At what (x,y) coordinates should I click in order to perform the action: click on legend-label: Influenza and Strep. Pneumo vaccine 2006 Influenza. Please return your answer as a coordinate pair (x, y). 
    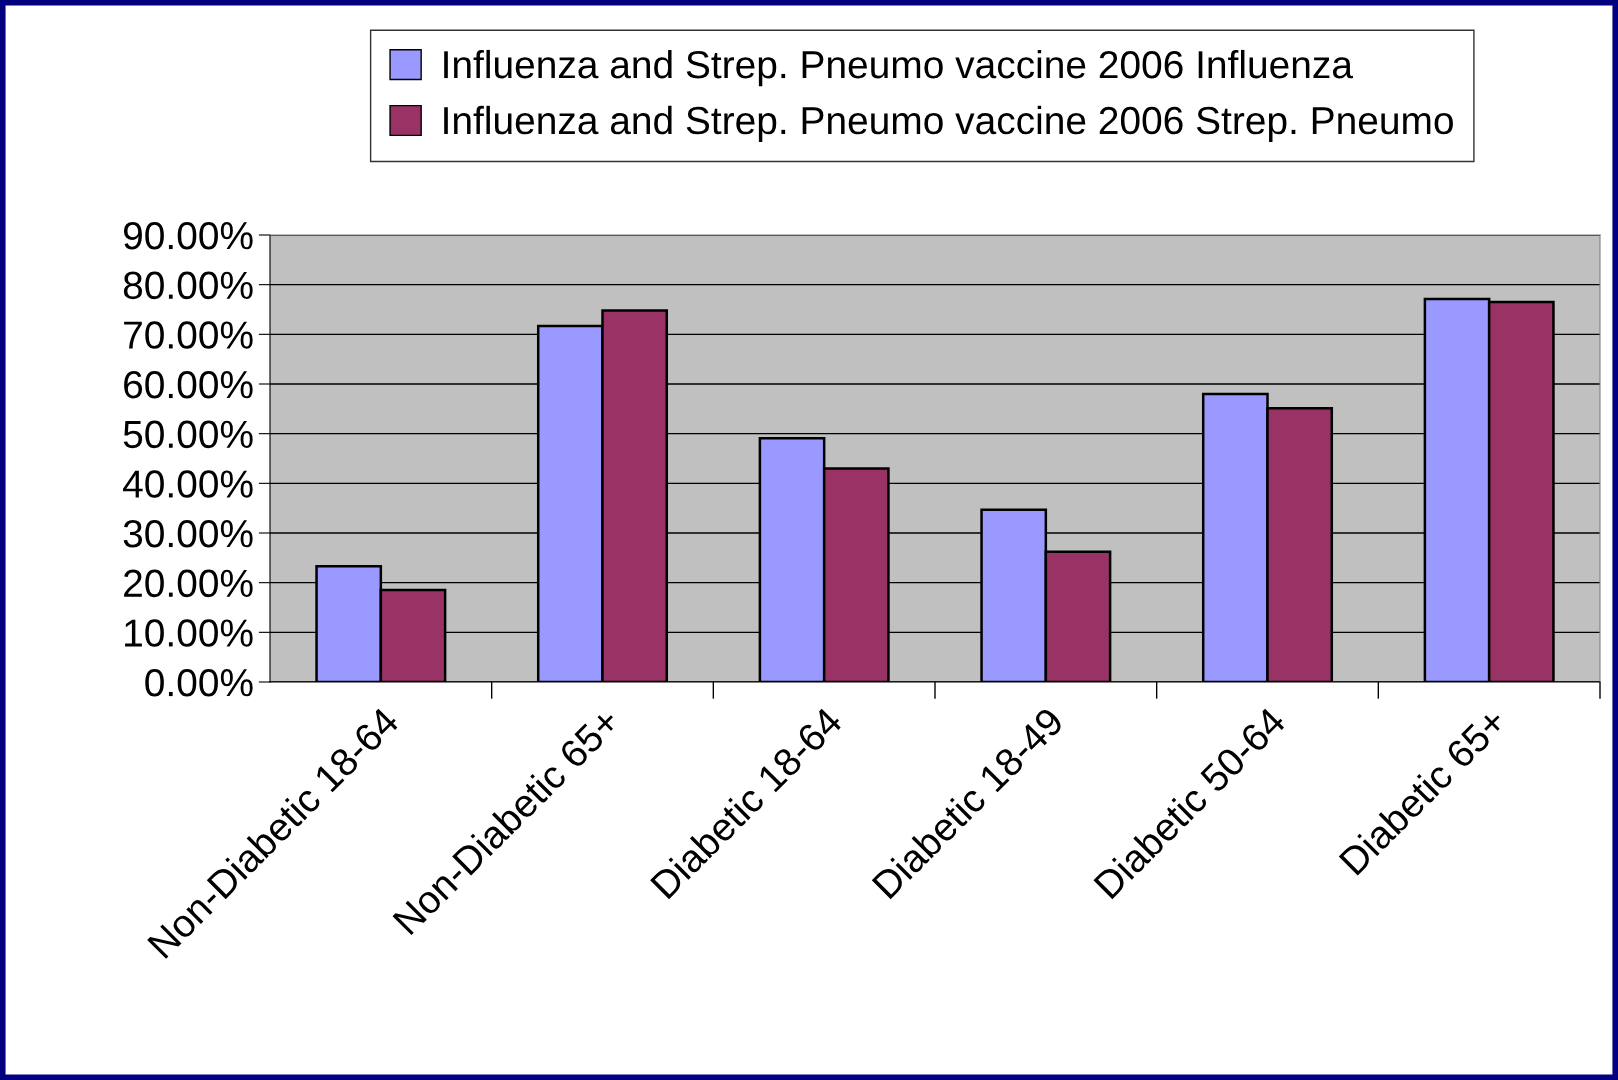
    Looking at the image, I should click on (898, 68).